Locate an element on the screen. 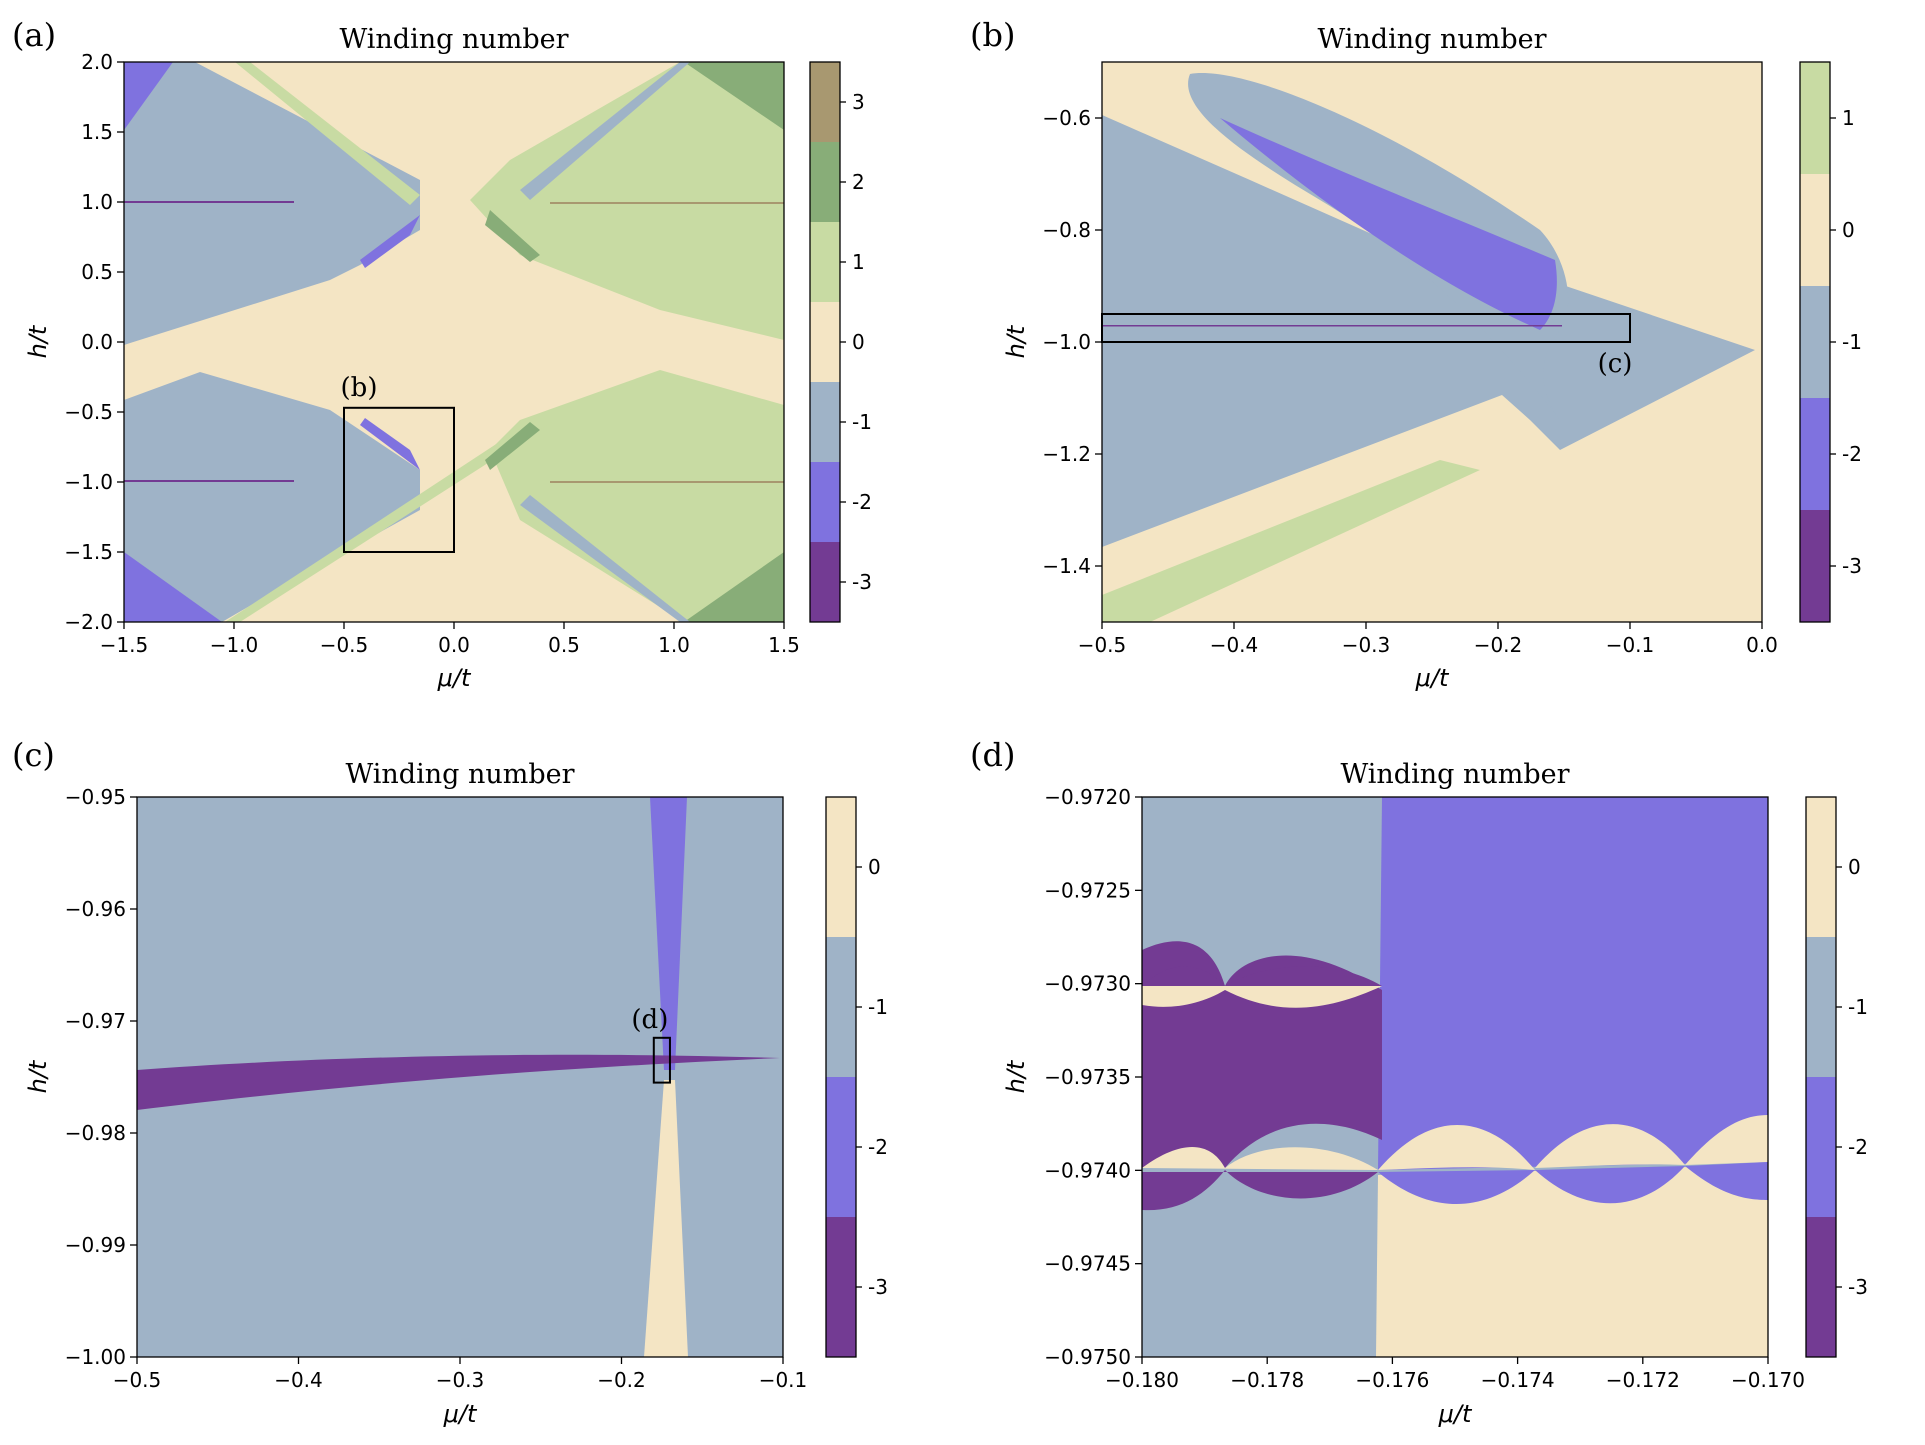  x-tick-label: 1.5 is located at coordinates (784, 645).